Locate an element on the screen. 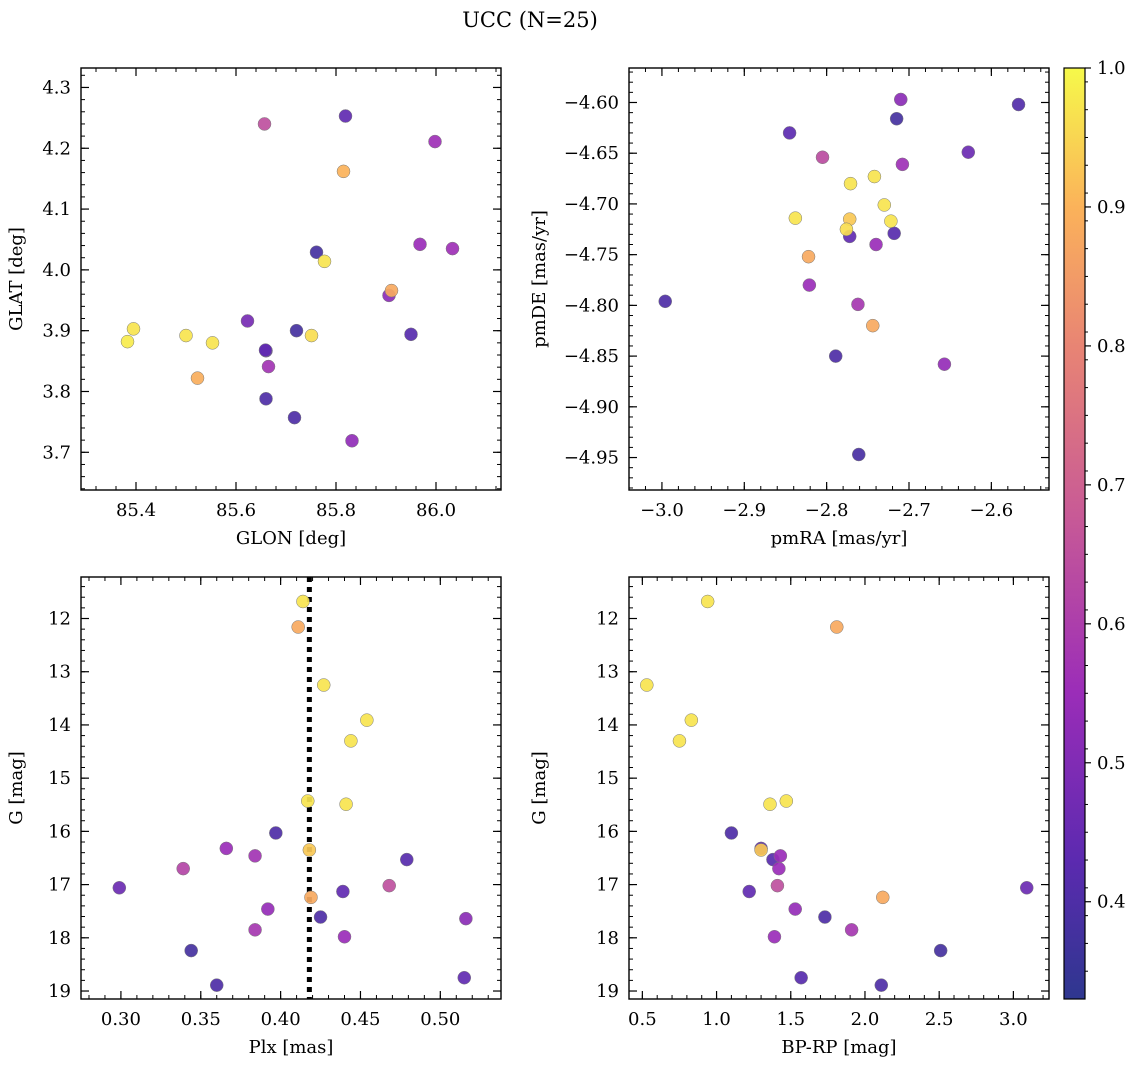 This screenshot has width=1136, height=1067. x-tick-label: 85.4 is located at coordinates (136, 510).